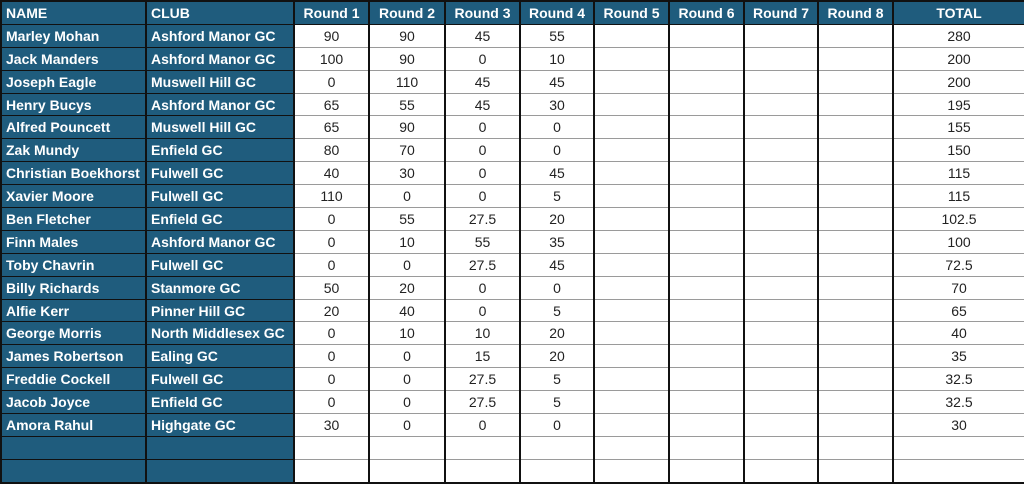 The height and width of the screenshot is (484, 1024). Describe the element at coordinates (220, 81) in the screenshot. I see `cell-club: Muswell Hill GC` at that location.